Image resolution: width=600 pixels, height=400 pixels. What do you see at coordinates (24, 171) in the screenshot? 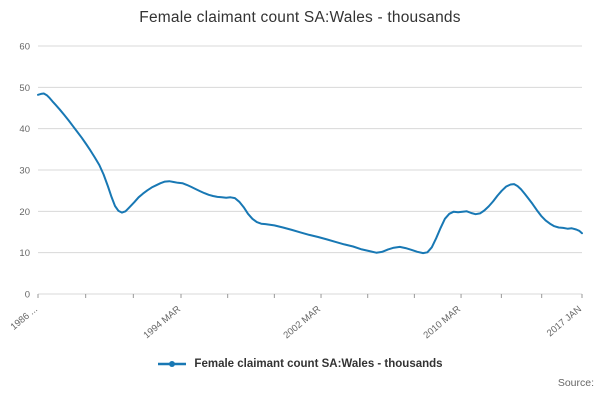
I see `y-axis-tick-label: 30` at bounding box center [24, 171].